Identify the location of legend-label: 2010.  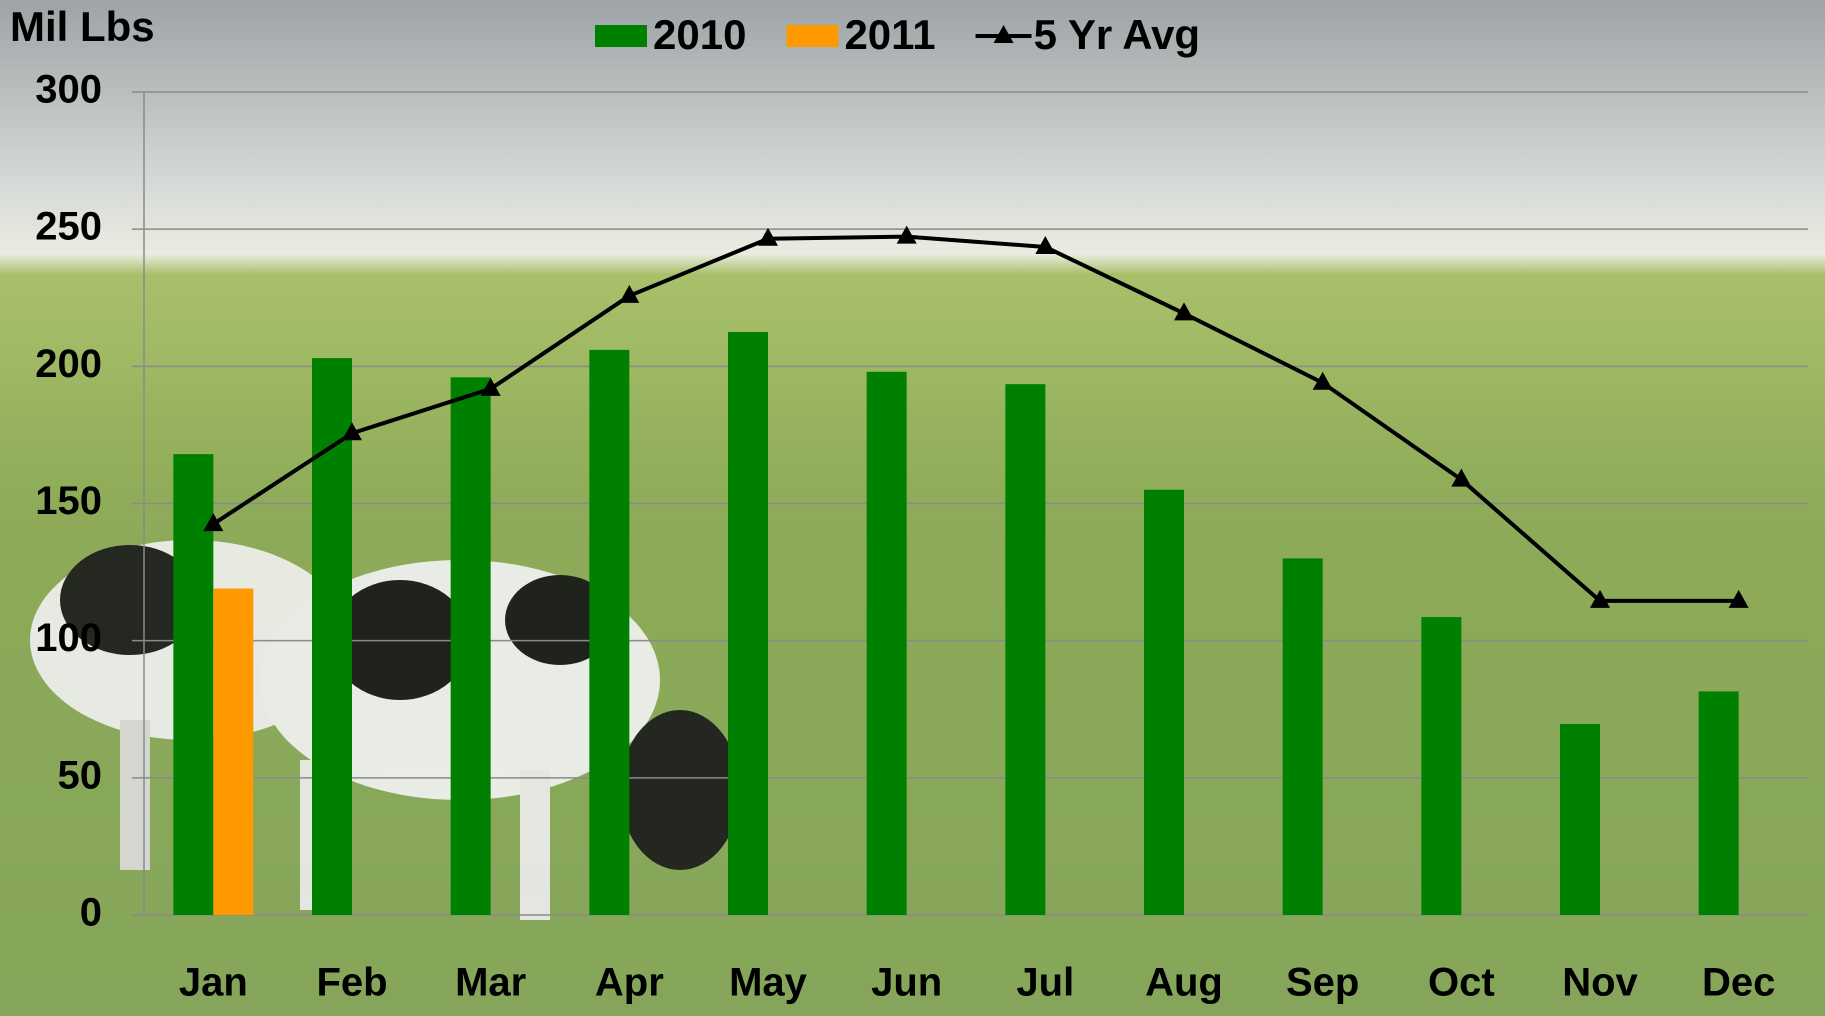
(699, 34).